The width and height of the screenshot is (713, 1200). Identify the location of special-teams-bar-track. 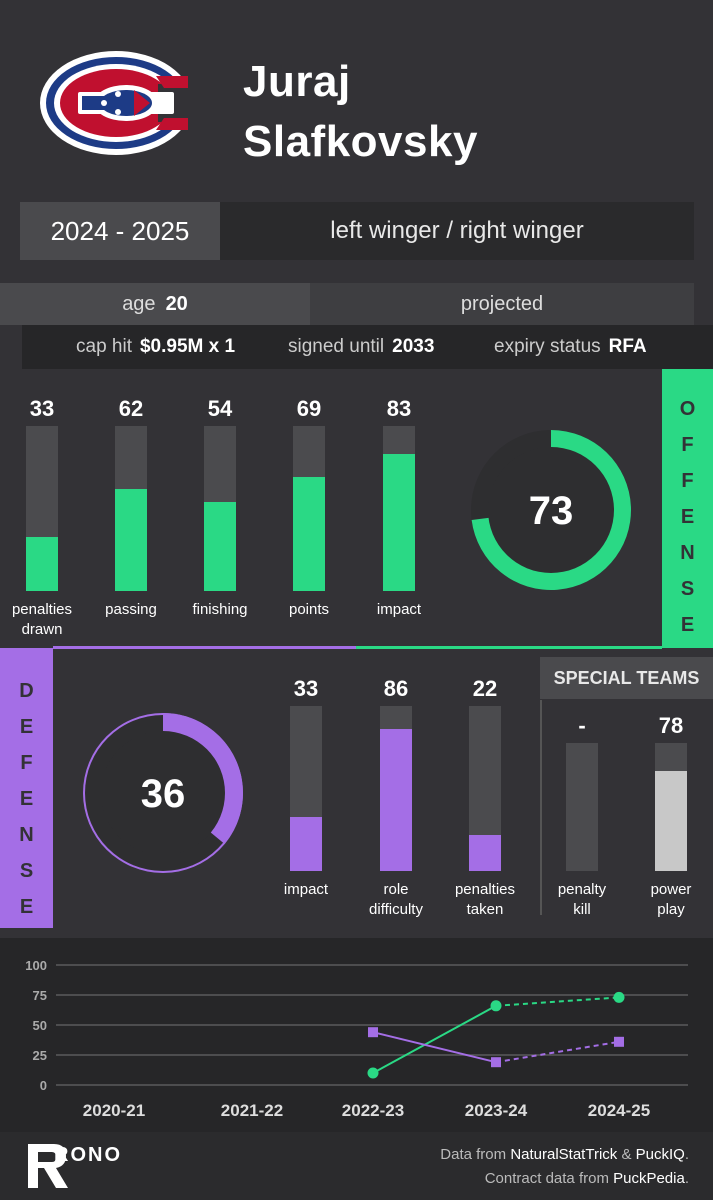
(671, 807).